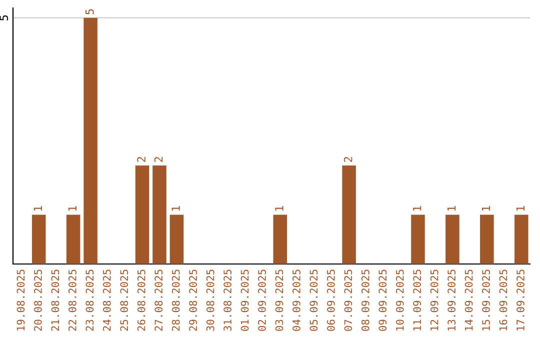  Describe the element at coordinates (90, 300) in the screenshot. I see `x-tick-label: 23.08.2025` at that location.